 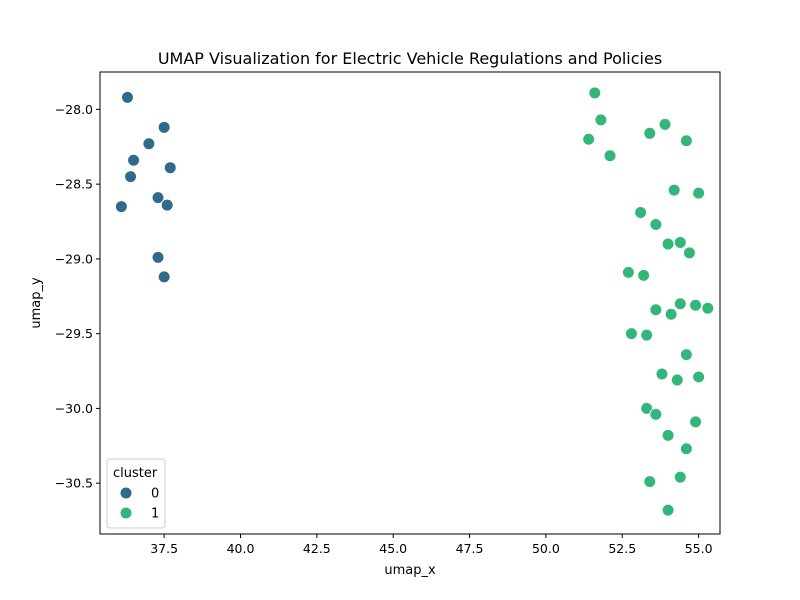 What do you see at coordinates (622, 548) in the screenshot?
I see `x-tick-label: 52.5` at bounding box center [622, 548].